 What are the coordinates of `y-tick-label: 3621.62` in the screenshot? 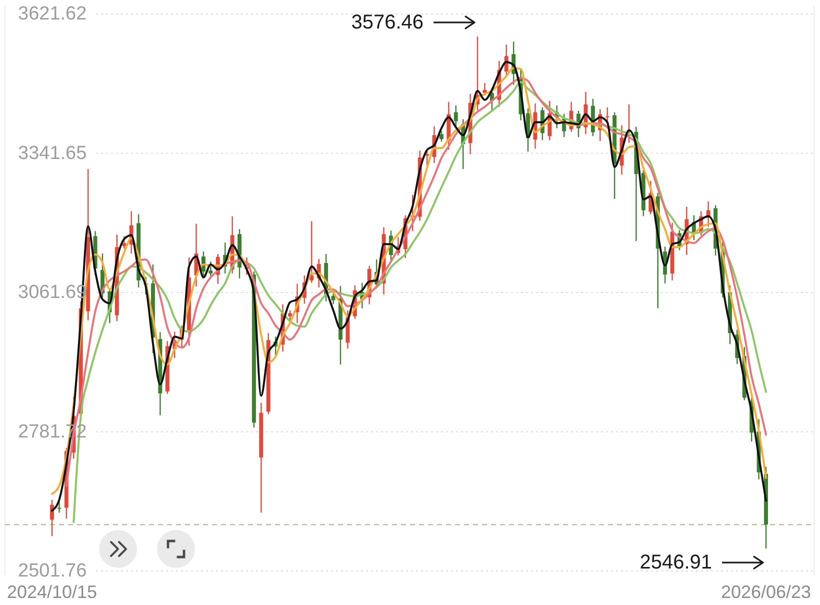 It's located at (52, 14).